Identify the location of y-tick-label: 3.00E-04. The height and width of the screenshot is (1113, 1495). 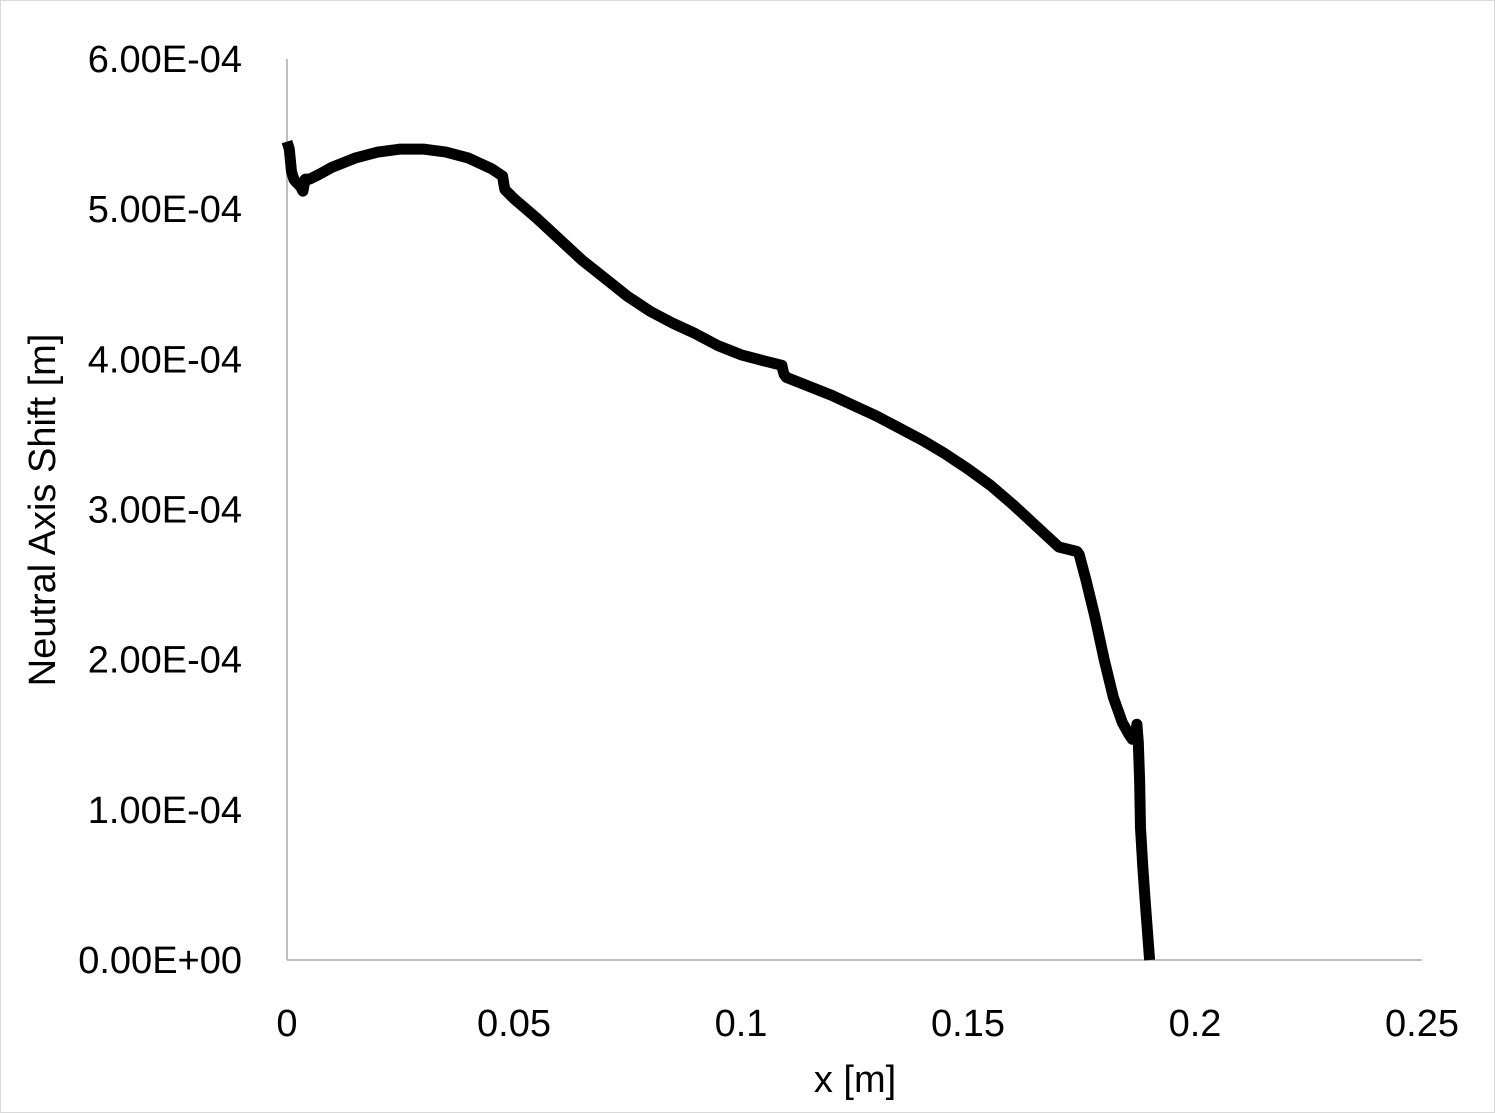
(165, 511).